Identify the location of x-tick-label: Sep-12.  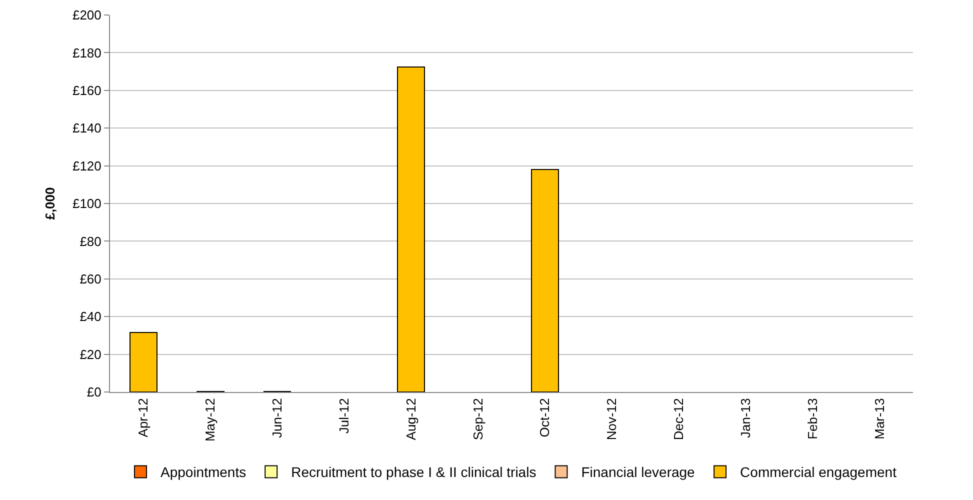
(478, 419).